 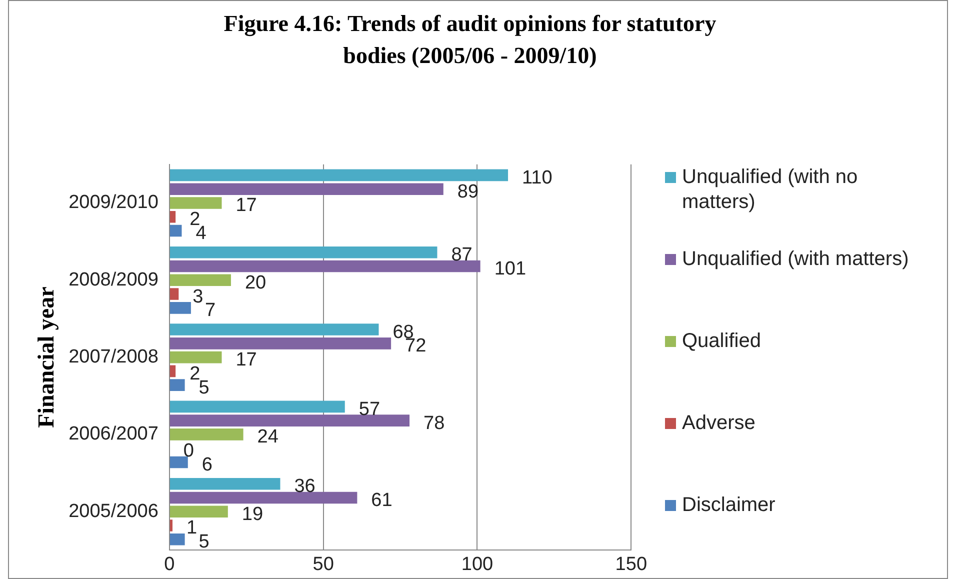 What do you see at coordinates (305, 487) in the screenshot?
I see `data-label: 36` at bounding box center [305, 487].